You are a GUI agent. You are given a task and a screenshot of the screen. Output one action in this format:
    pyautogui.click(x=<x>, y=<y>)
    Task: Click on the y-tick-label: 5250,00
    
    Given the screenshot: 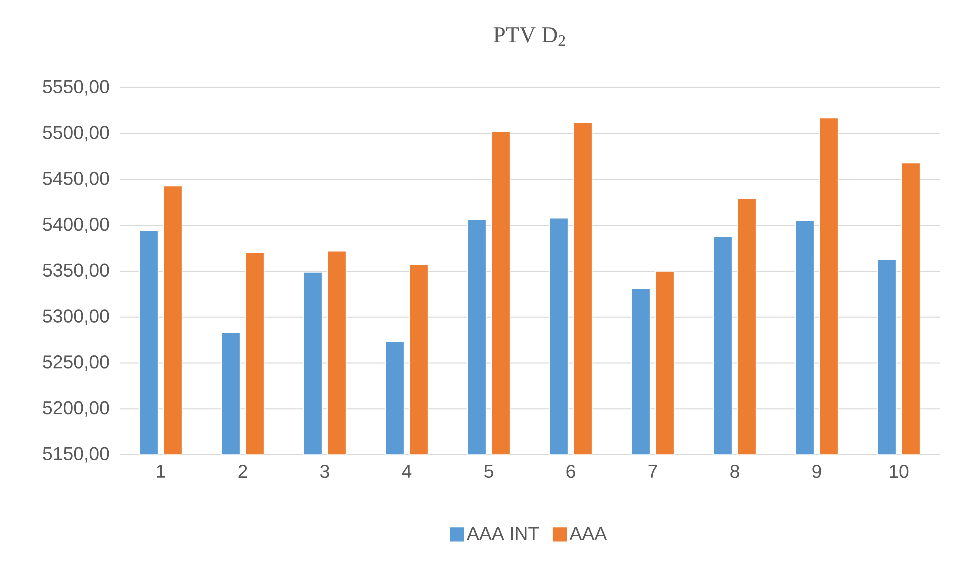 What is the action you would take?
    pyautogui.click(x=76, y=363)
    